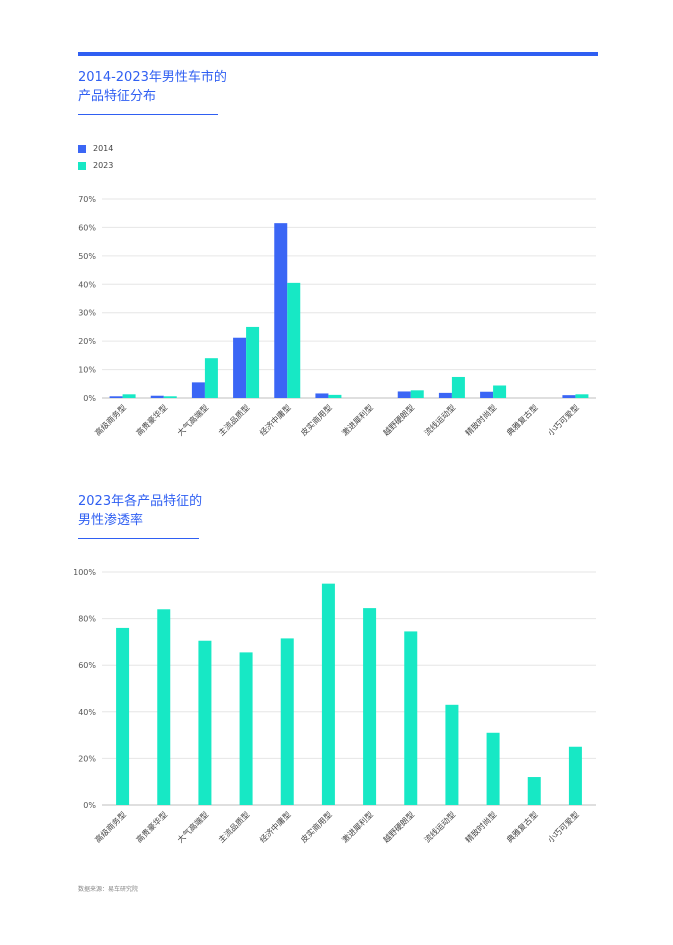 The width and height of the screenshot is (673, 945). I want to click on chart-2-title: 2023年各产品特征的 男性渗透率, so click(140, 511).